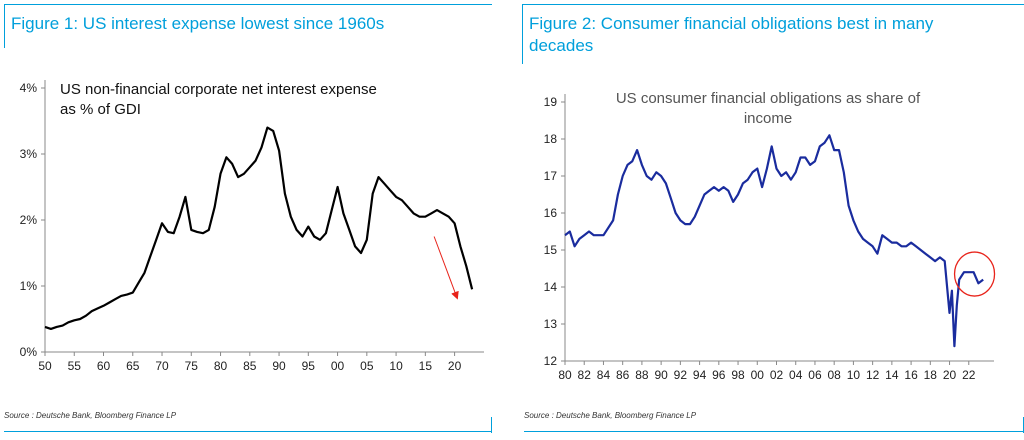 Image resolution: width=1024 pixels, height=440 pixels. Describe the element at coordinates (133, 366) in the screenshot. I see `x-tick-label: 65` at that location.